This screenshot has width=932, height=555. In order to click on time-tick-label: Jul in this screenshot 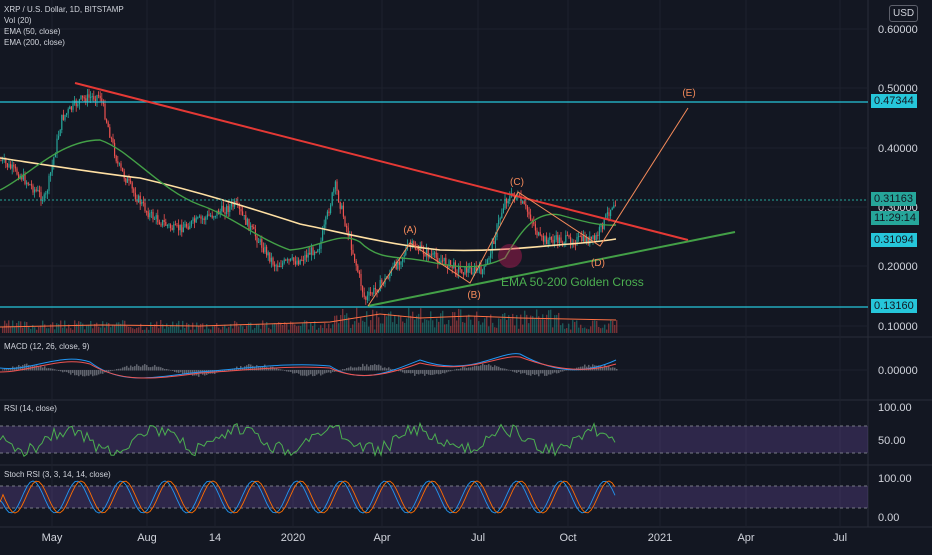, I will do `click(478, 538)`.